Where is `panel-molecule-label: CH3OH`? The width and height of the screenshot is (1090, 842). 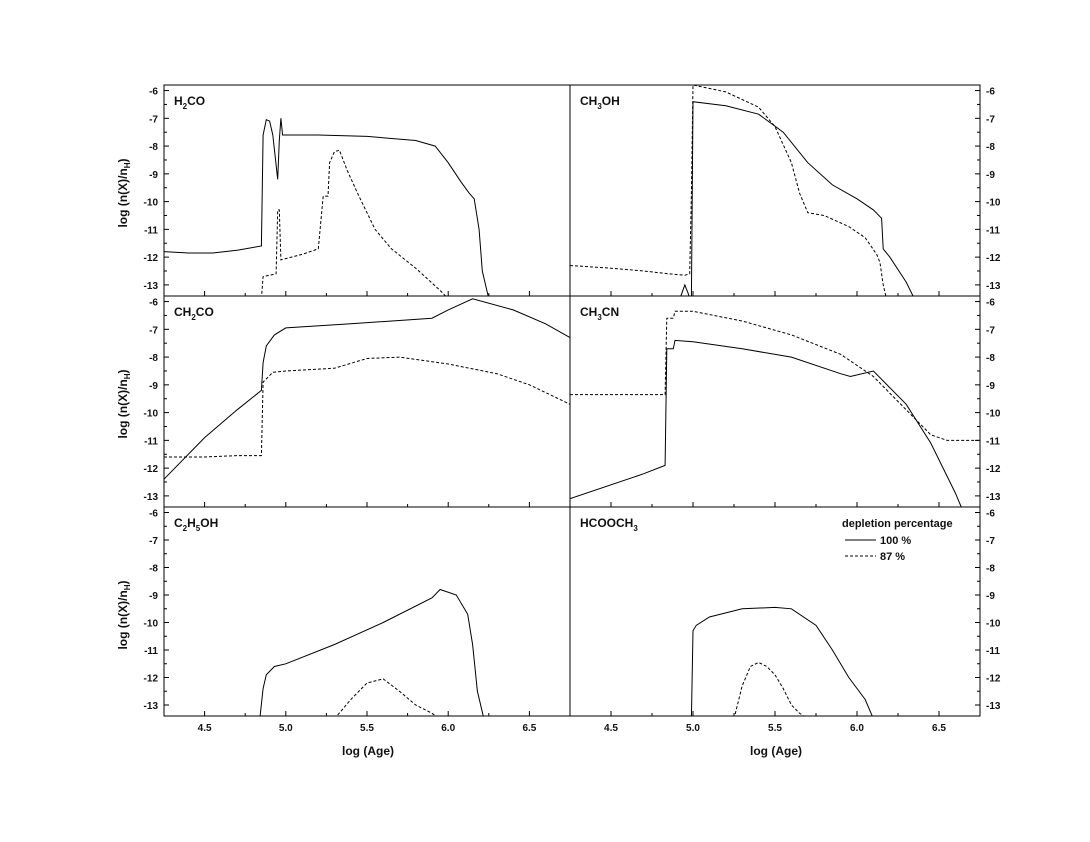
panel-molecule-label: CH3OH is located at coordinates (600, 102).